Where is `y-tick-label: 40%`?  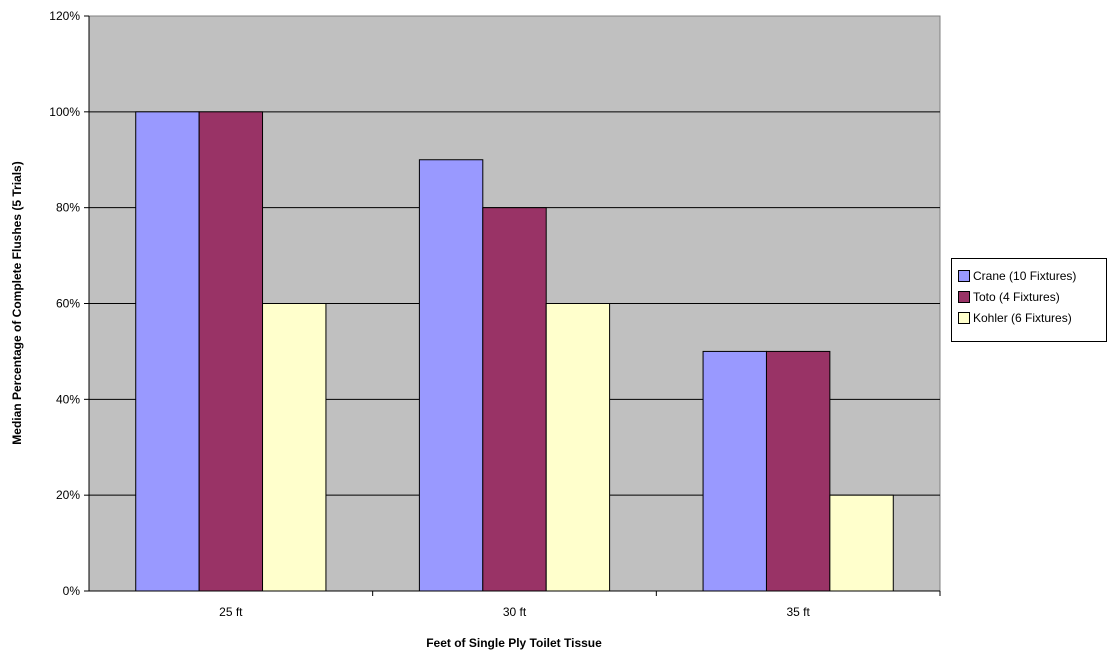 y-tick-label: 40% is located at coordinates (68, 399).